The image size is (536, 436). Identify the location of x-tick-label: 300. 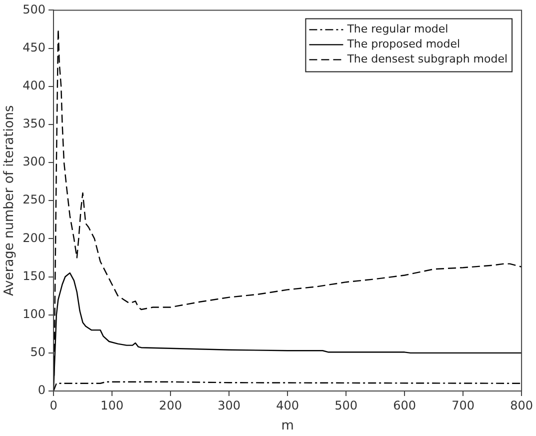
(229, 405).